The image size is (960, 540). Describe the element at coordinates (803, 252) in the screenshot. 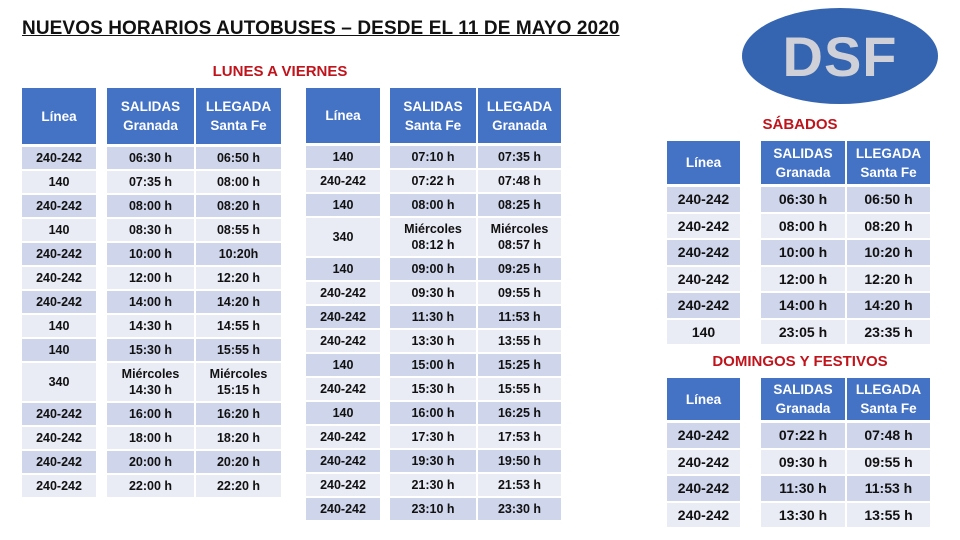

I see `saturday-cell: 10:00 h` at that location.